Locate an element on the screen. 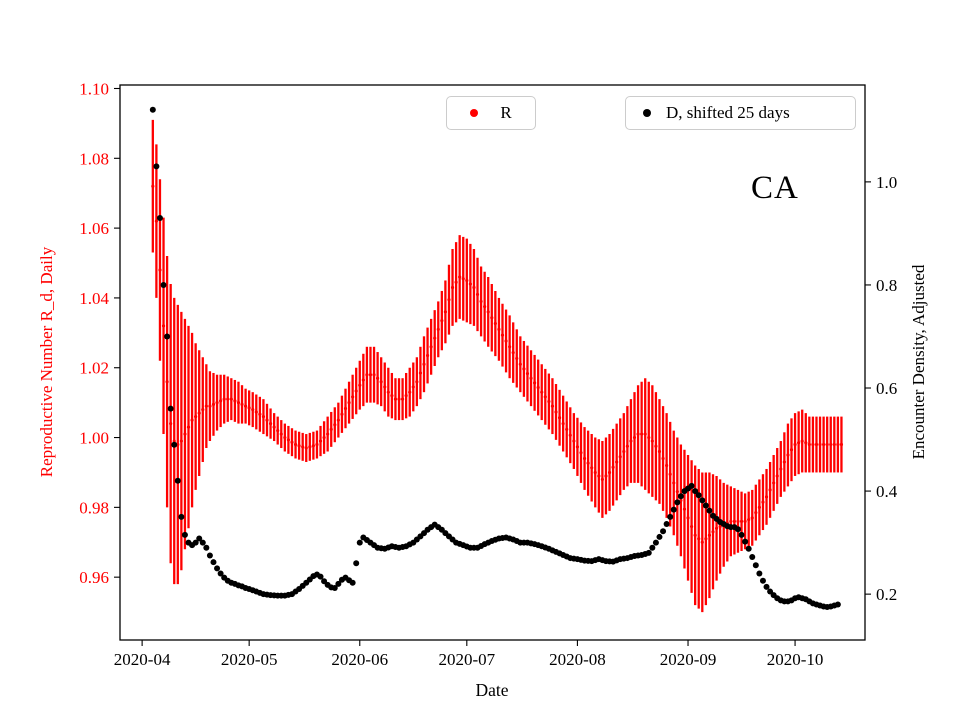 The image size is (960, 720). state-annotation: CA is located at coordinates (775, 188).